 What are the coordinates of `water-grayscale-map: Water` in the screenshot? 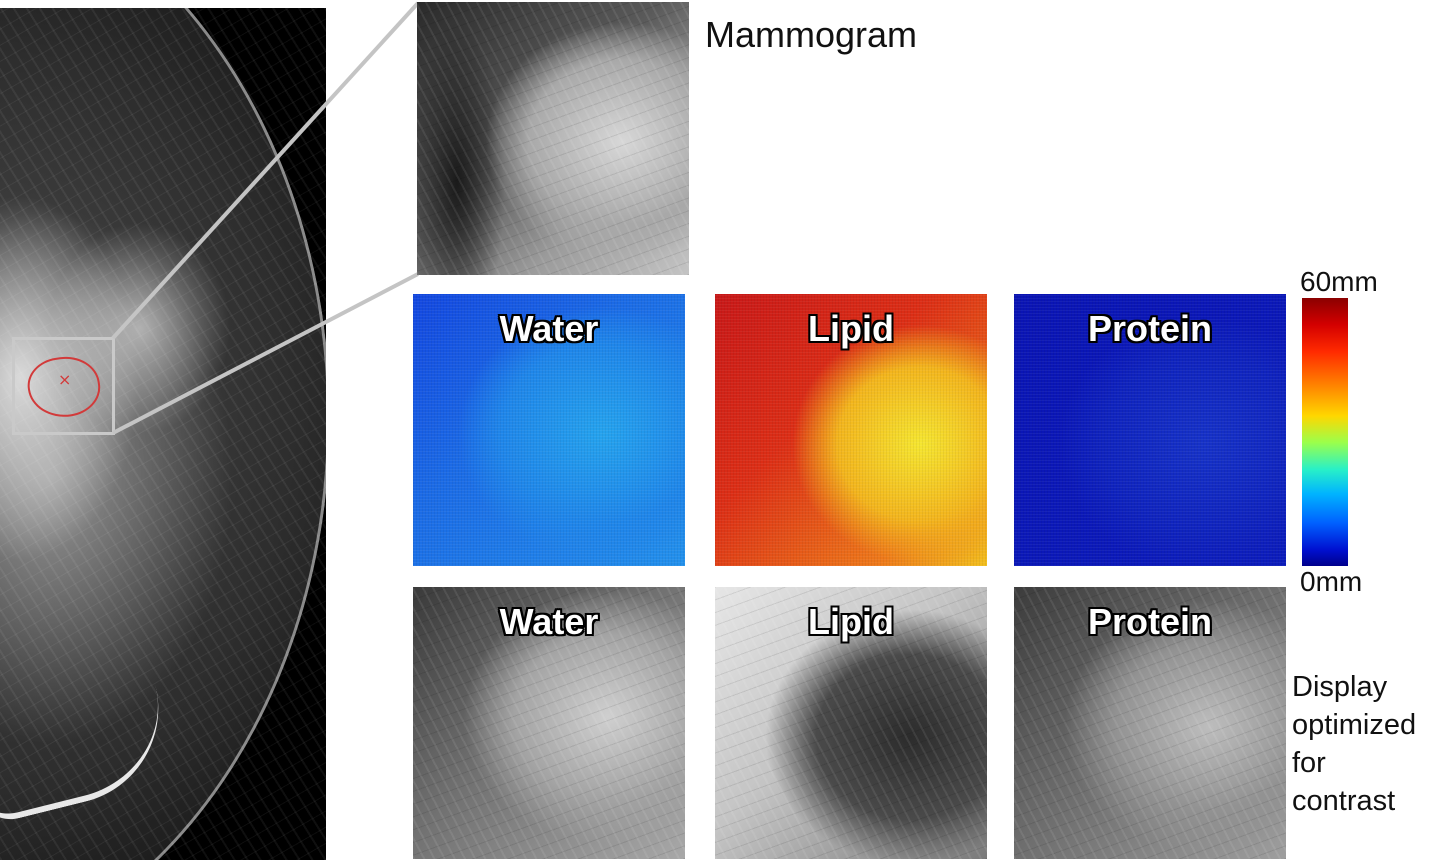 It's located at (549, 723).